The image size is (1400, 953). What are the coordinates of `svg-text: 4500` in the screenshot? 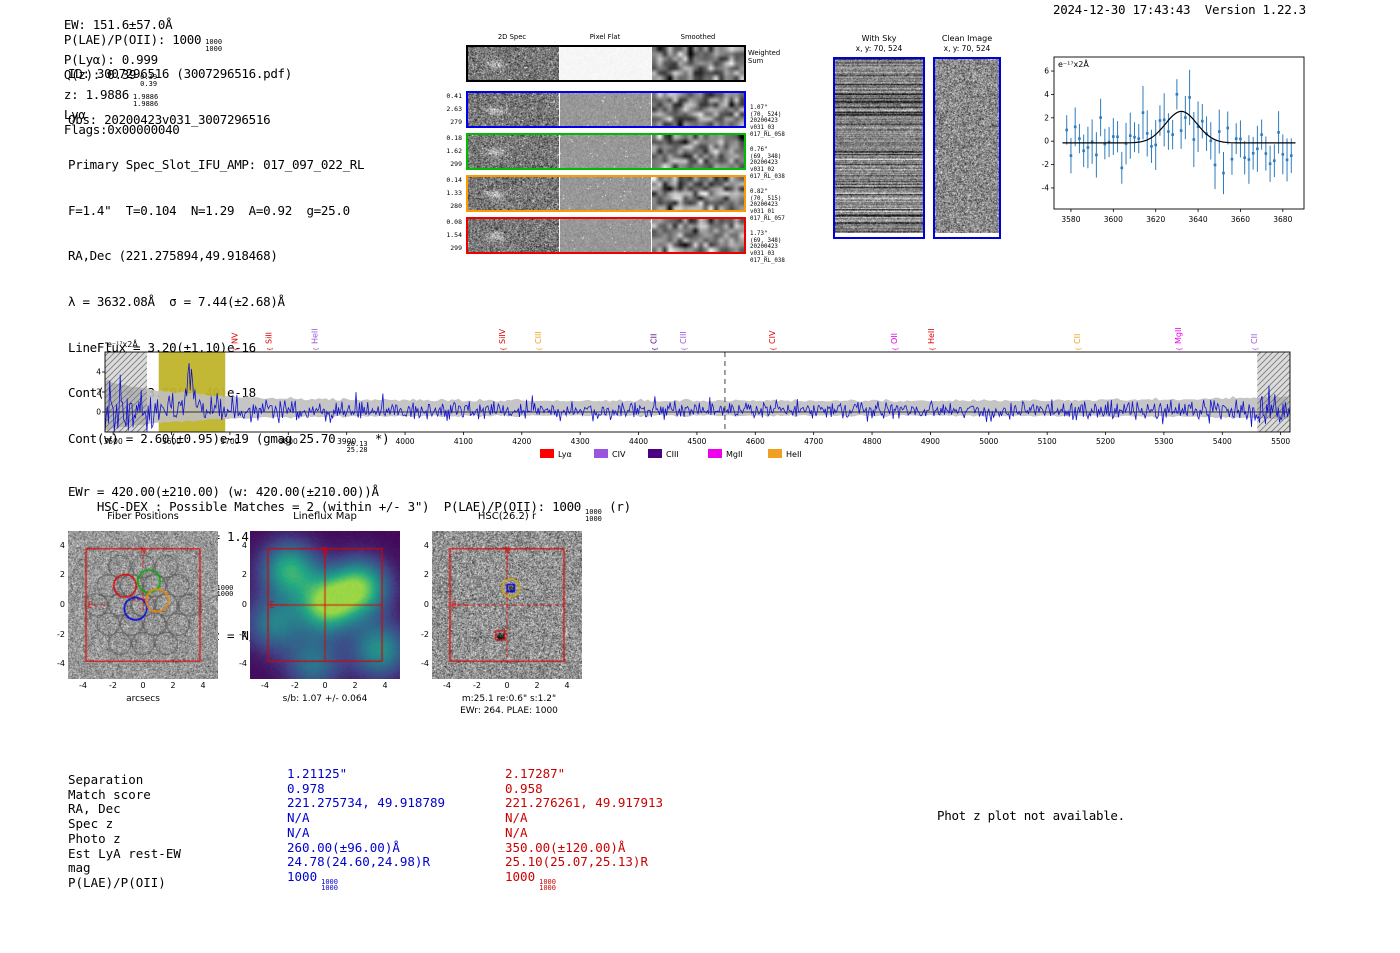 It's located at (696, 441).